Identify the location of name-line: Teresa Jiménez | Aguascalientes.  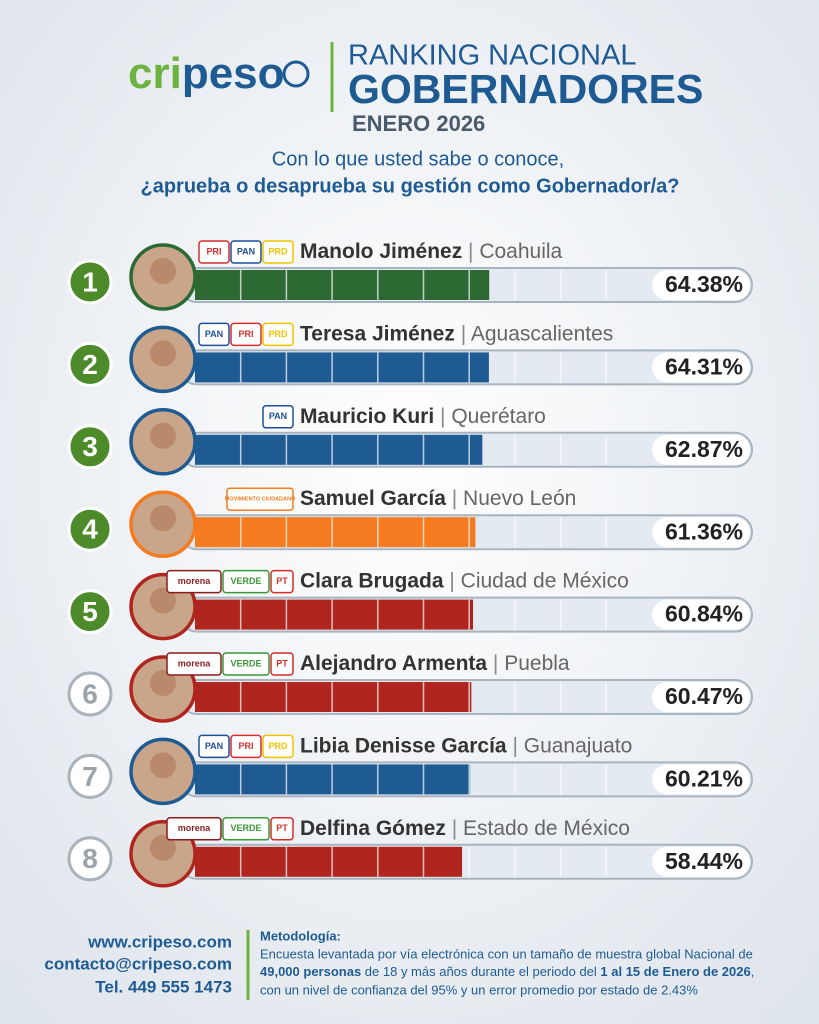
(456, 333).